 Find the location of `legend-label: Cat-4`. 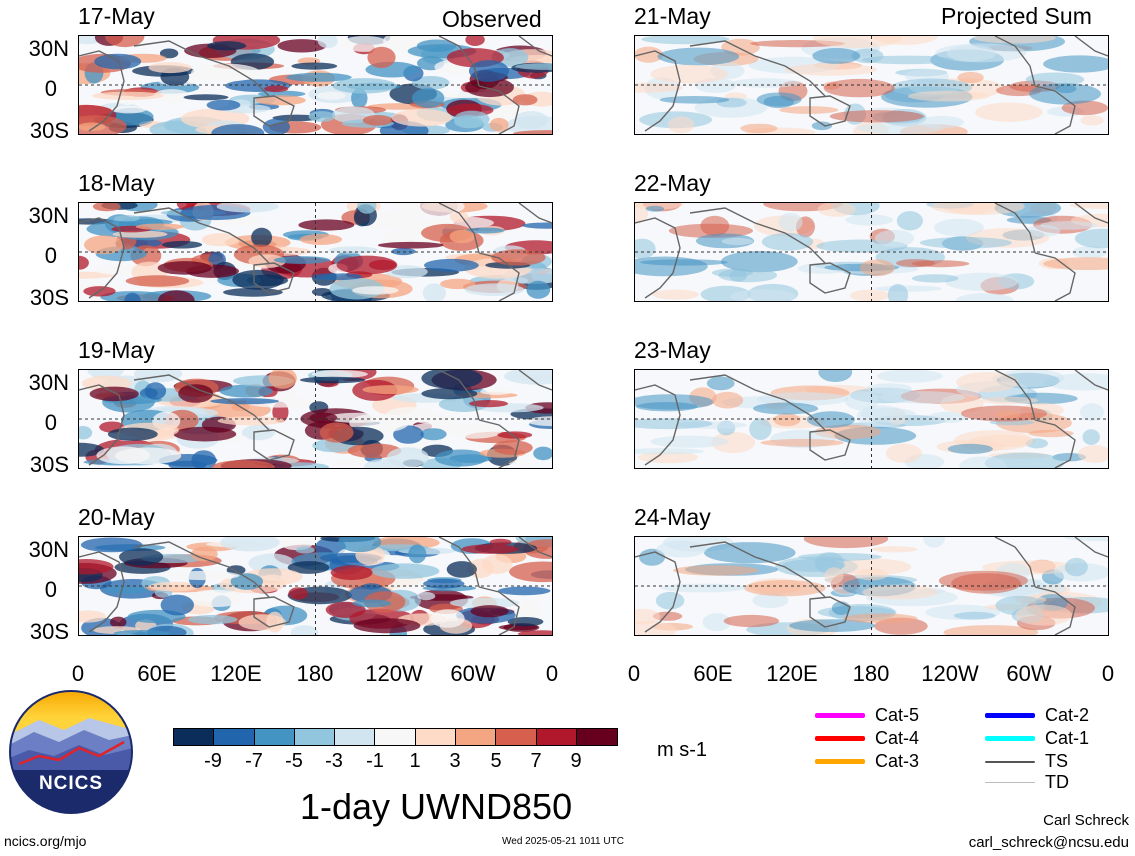

legend-label: Cat-4 is located at coordinates (897, 738).